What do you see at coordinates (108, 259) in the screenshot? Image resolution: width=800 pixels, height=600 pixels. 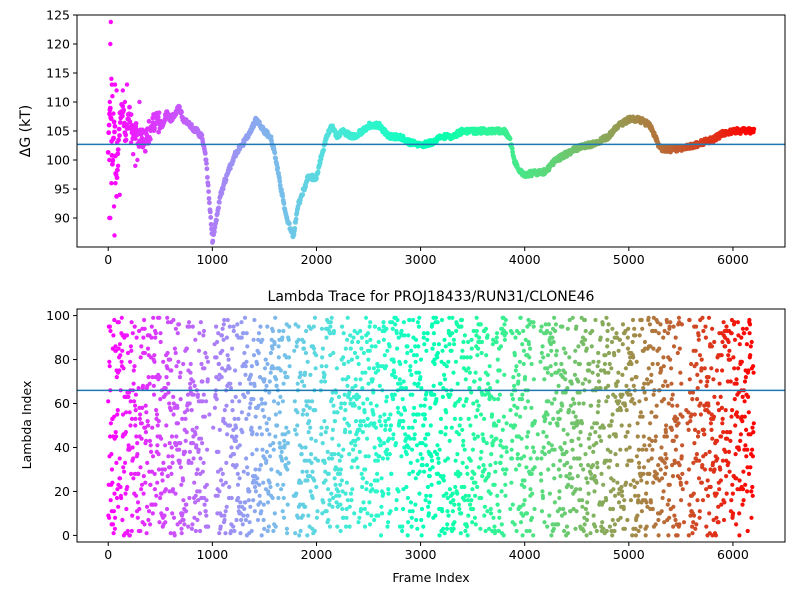 I see `delta-g-x-tick-label: 0` at bounding box center [108, 259].